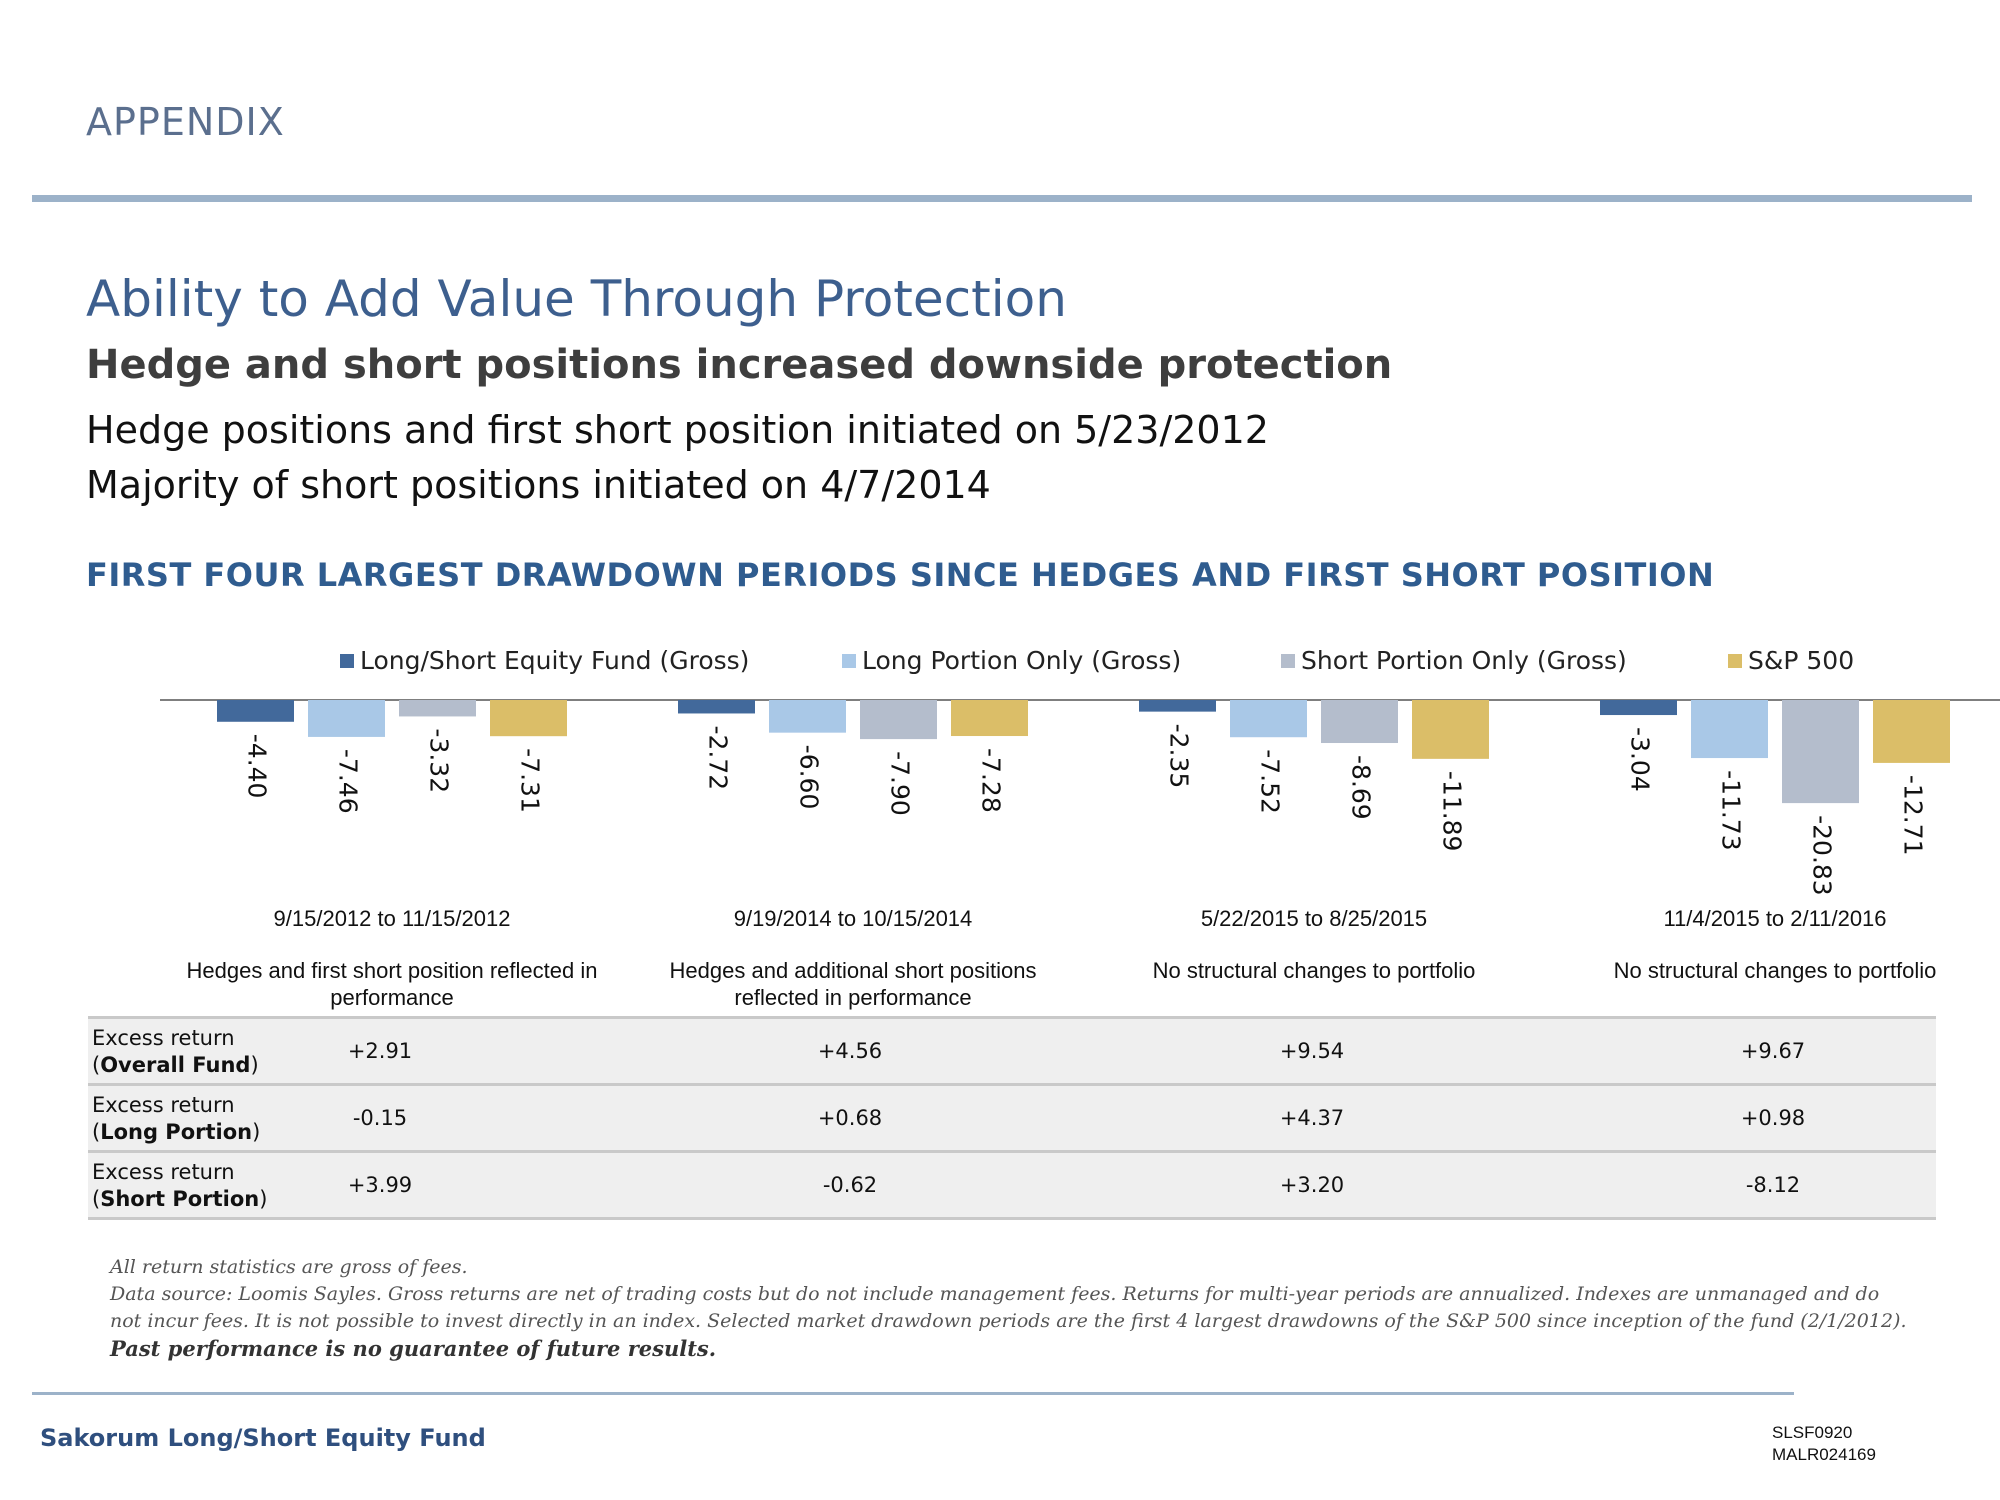 The image size is (2000, 1500). What do you see at coordinates (1312, 1118) in the screenshot?
I see `cell-long-3: +4.37` at bounding box center [1312, 1118].